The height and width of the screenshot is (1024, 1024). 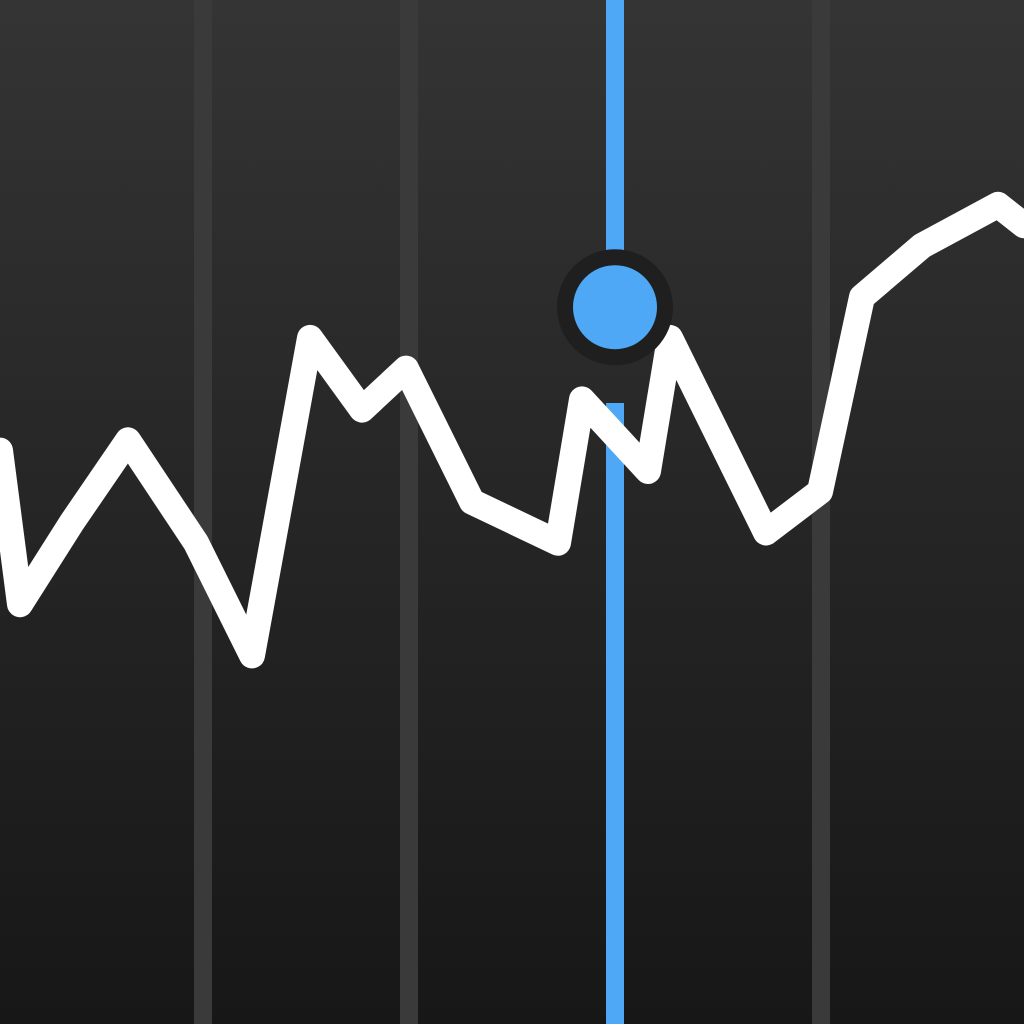 I want to click on cursor-line, so click(x=615, y=512).